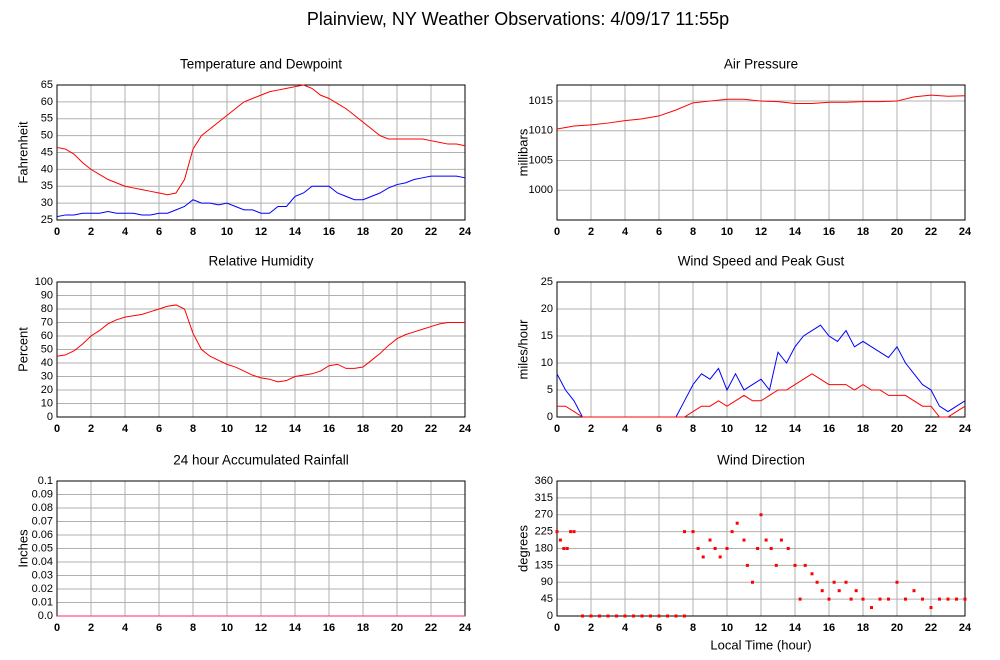 The image size is (1000, 660). I want to click on x-tick-label: 12, so click(761, 232).